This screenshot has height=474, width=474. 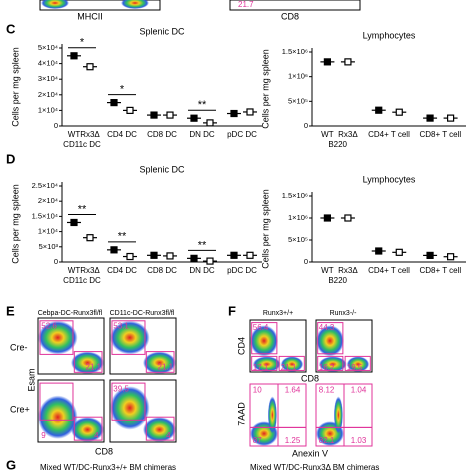 What do you see at coordinates (108, 467) in the screenshot?
I see `chimera-title: Mixed WT/DC-Runx3+/+ BM chimeras` at bounding box center [108, 467].